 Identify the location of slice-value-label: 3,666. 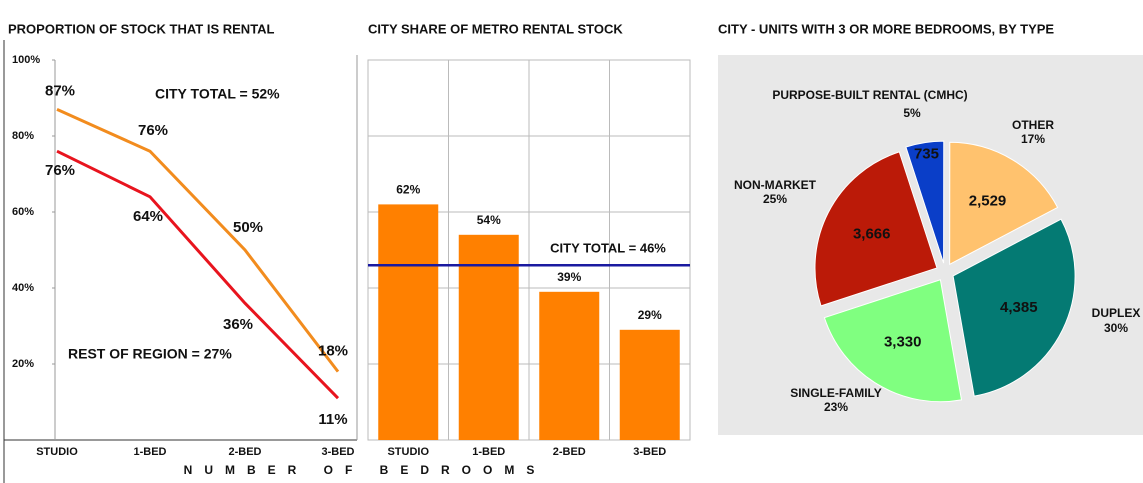
(872, 234).